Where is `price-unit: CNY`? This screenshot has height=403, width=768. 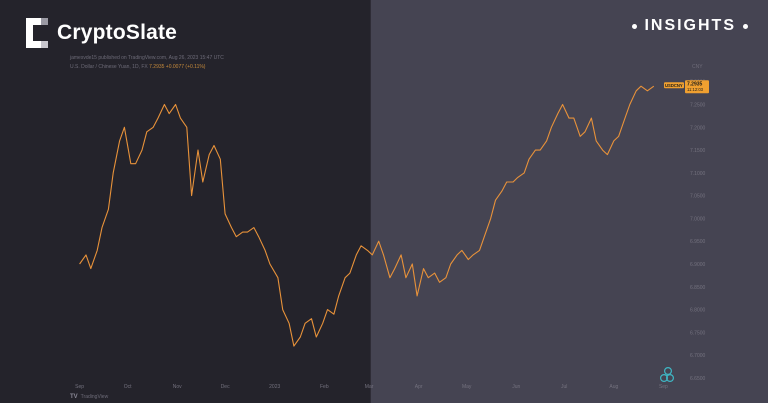
price-unit: CNY is located at coordinates (697, 67).